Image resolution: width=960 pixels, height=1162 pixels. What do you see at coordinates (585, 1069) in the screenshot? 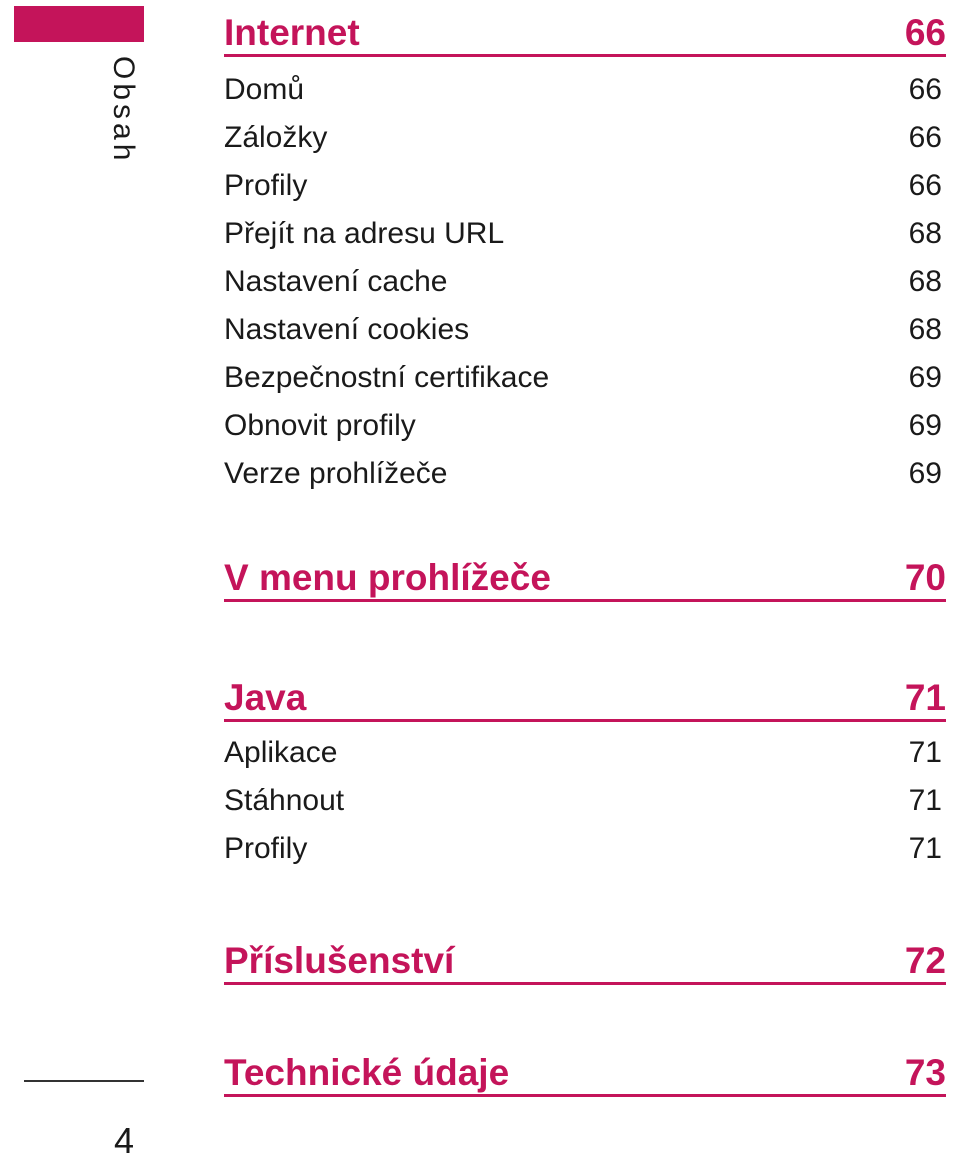
I see `toc-section-heading: Technické údaje 73` at bounding box center [585, 1069].